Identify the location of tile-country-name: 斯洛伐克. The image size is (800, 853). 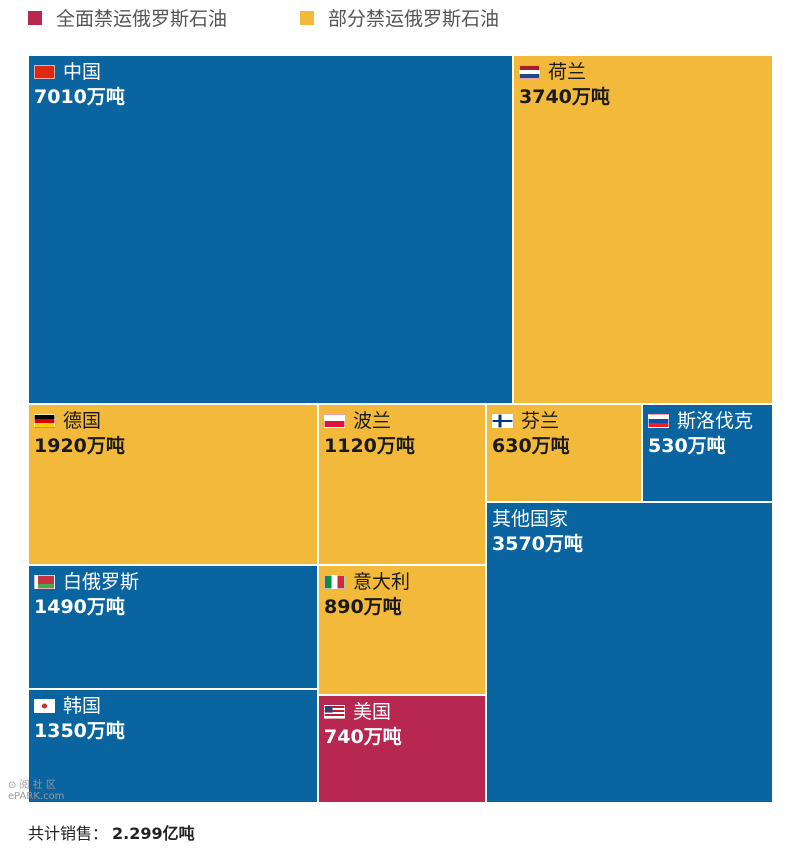
(715, 421).